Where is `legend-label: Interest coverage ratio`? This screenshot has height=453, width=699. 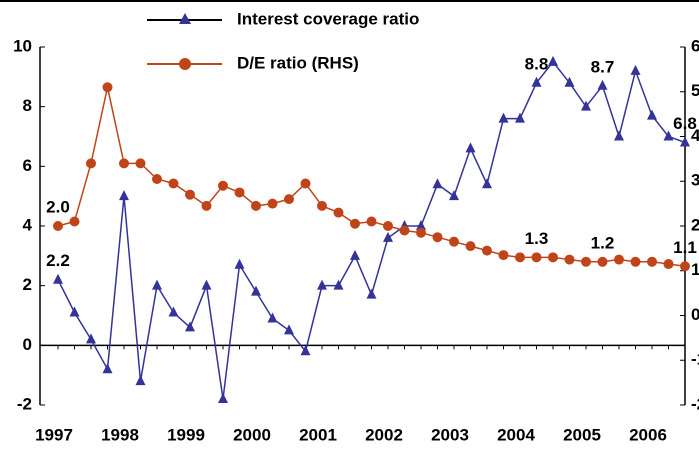 legend-label: Interest coverage ratio is located at coordinates (328, 18).